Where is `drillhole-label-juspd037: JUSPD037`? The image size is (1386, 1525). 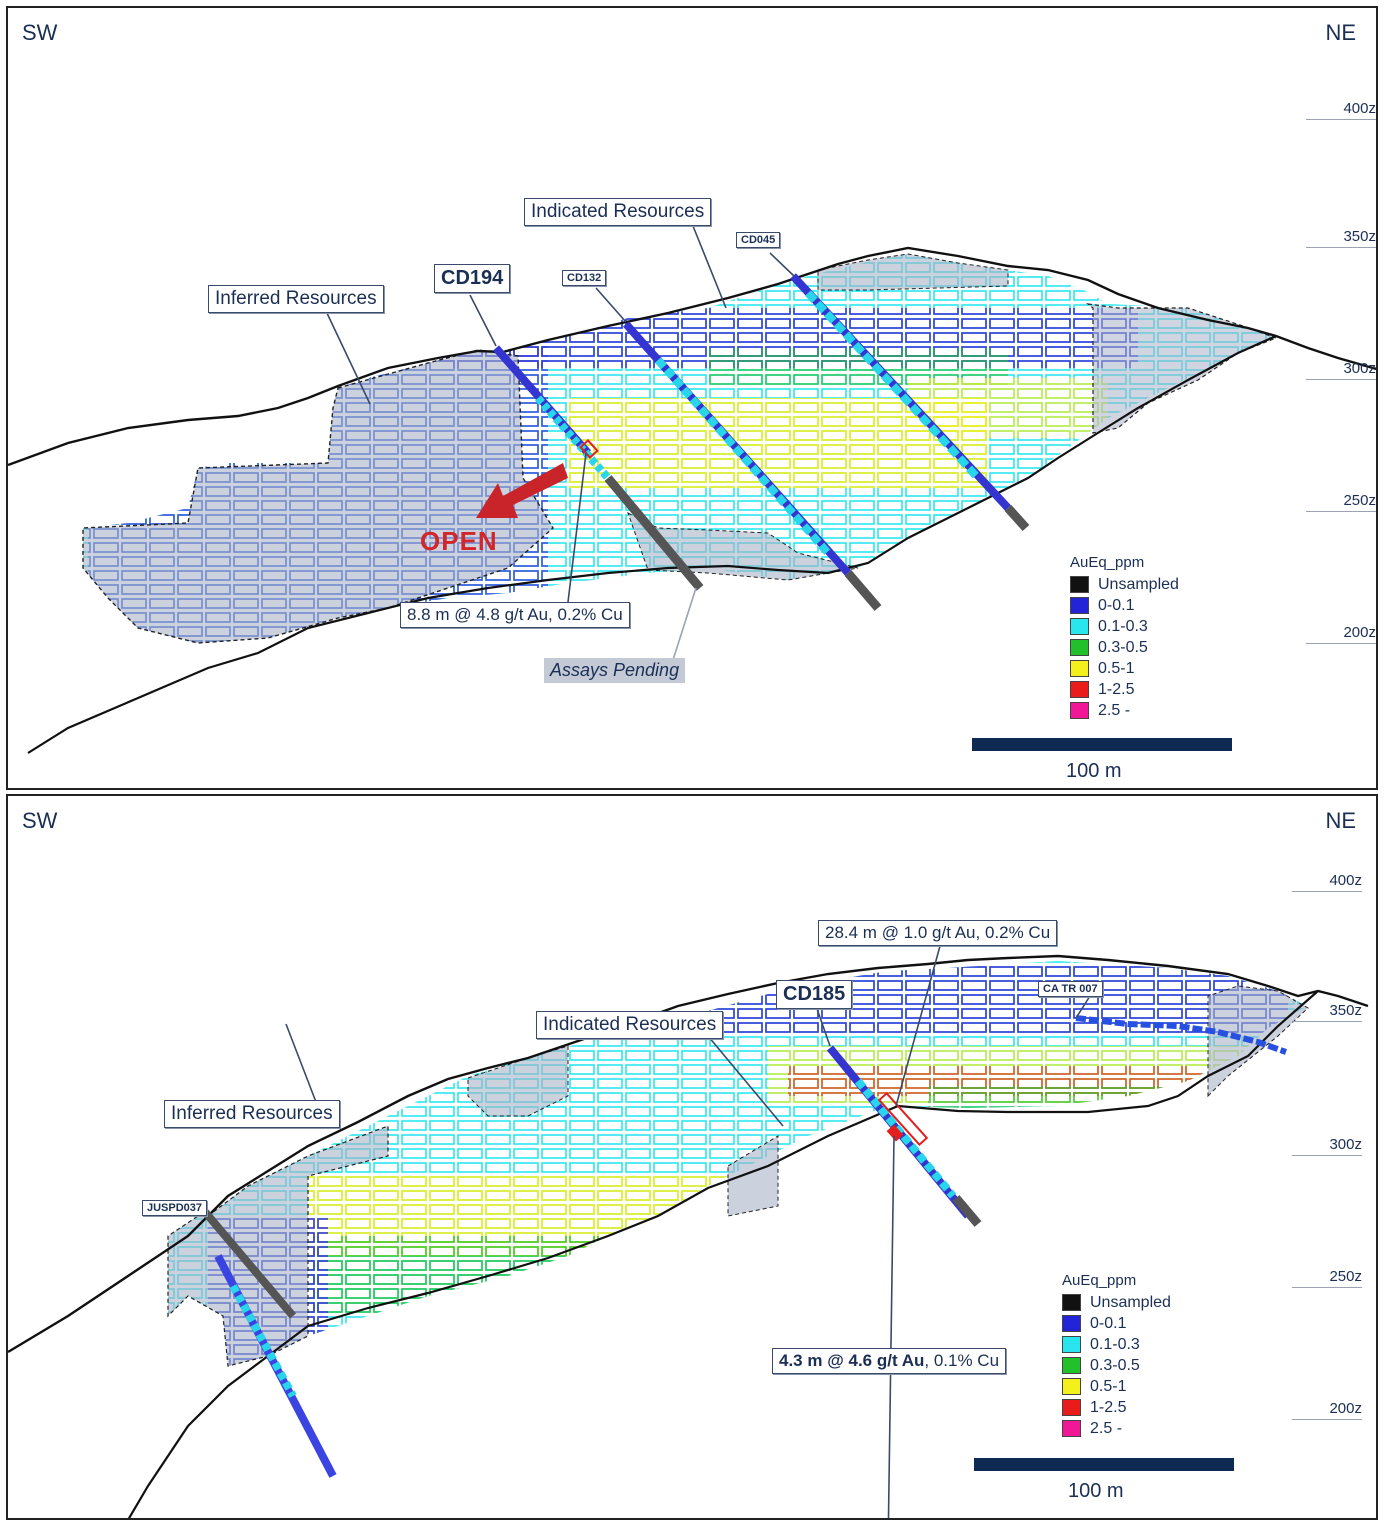
drillhole-label-juspd037: JUSPD037 is located at coordinates (175, 1208).